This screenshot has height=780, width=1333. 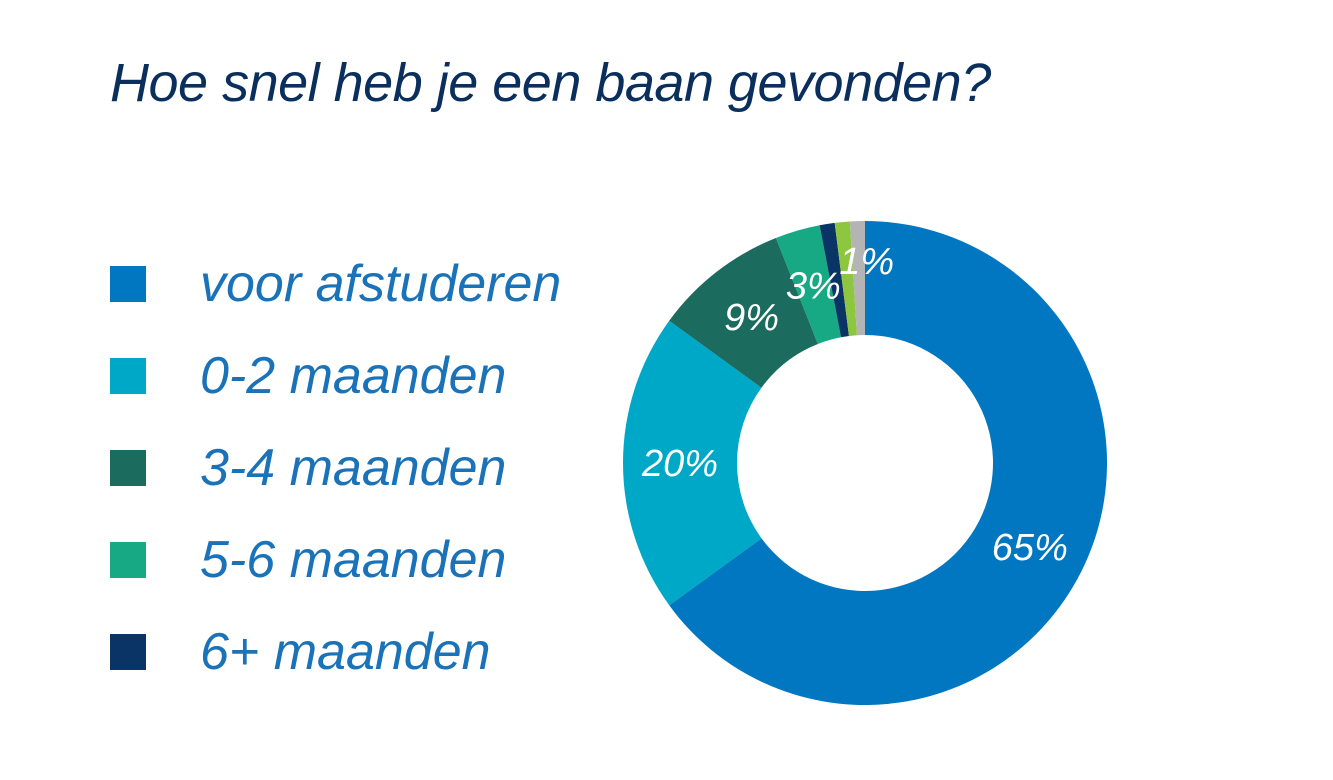 What do you see at coordinates (866, 262) in the screenshot?
I see `data-label: 1%` at bounding box center [866, 262].